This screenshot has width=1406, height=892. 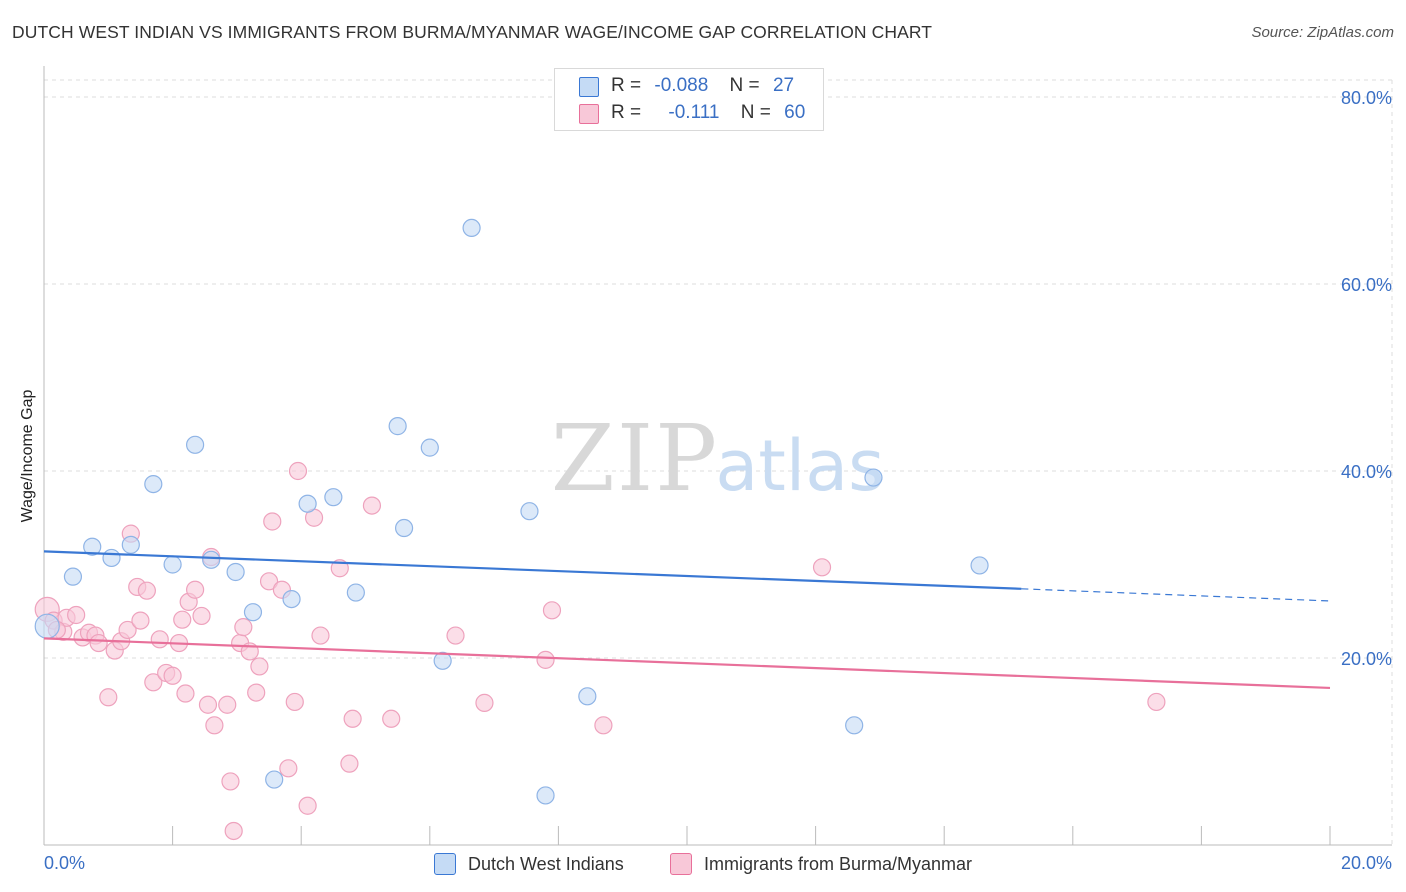 I want to click on y-tick-label: 80.0%, so click(x=1366, y=98).